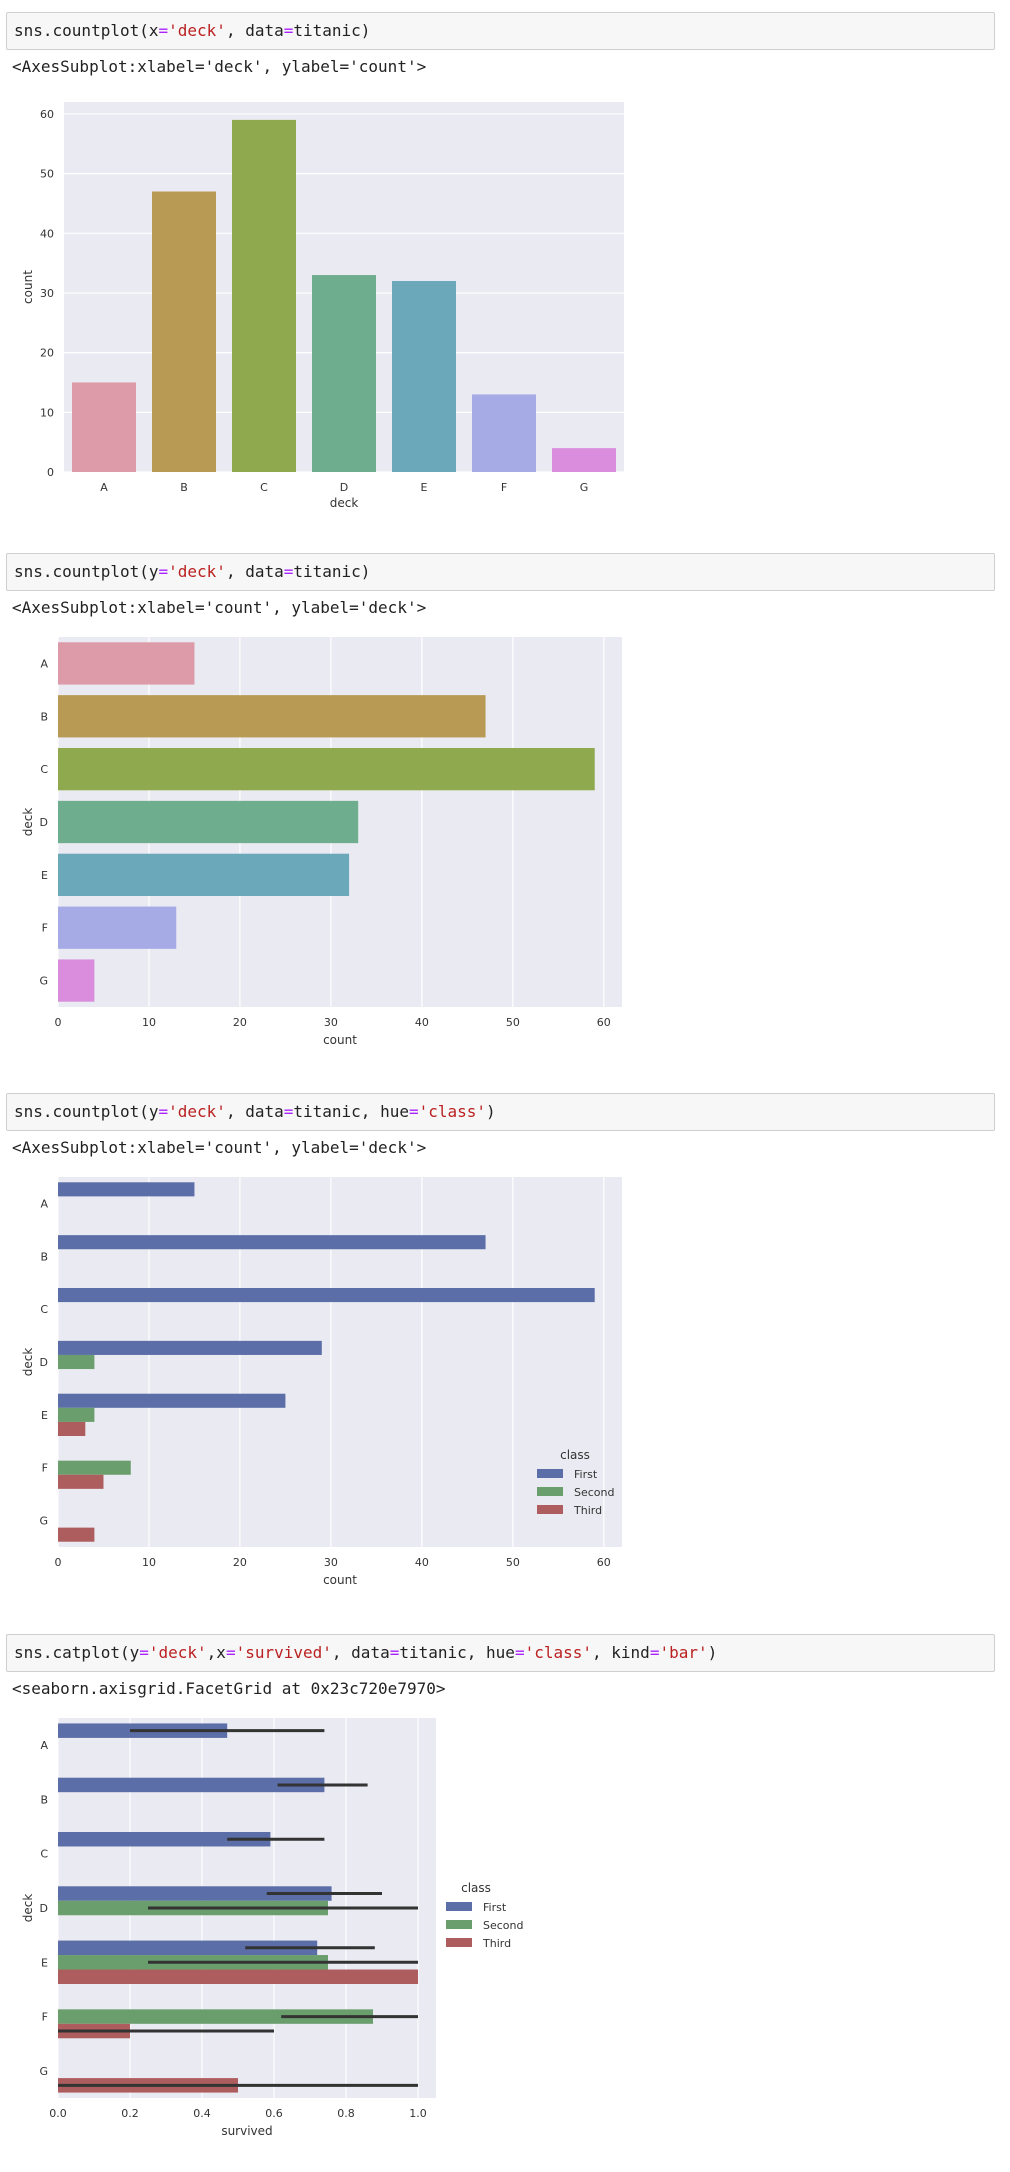 This screenshot has width=1010, height=2172. I want to click on code-cell-1: sns.countplot(x='deck', data=titanic), so click(500, 31).